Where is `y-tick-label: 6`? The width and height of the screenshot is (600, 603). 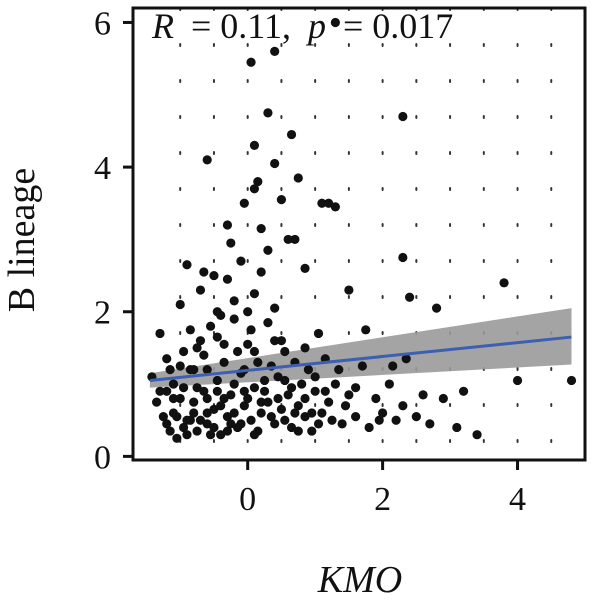
y-tick-label: 6 is located at coordinates (102, 23).